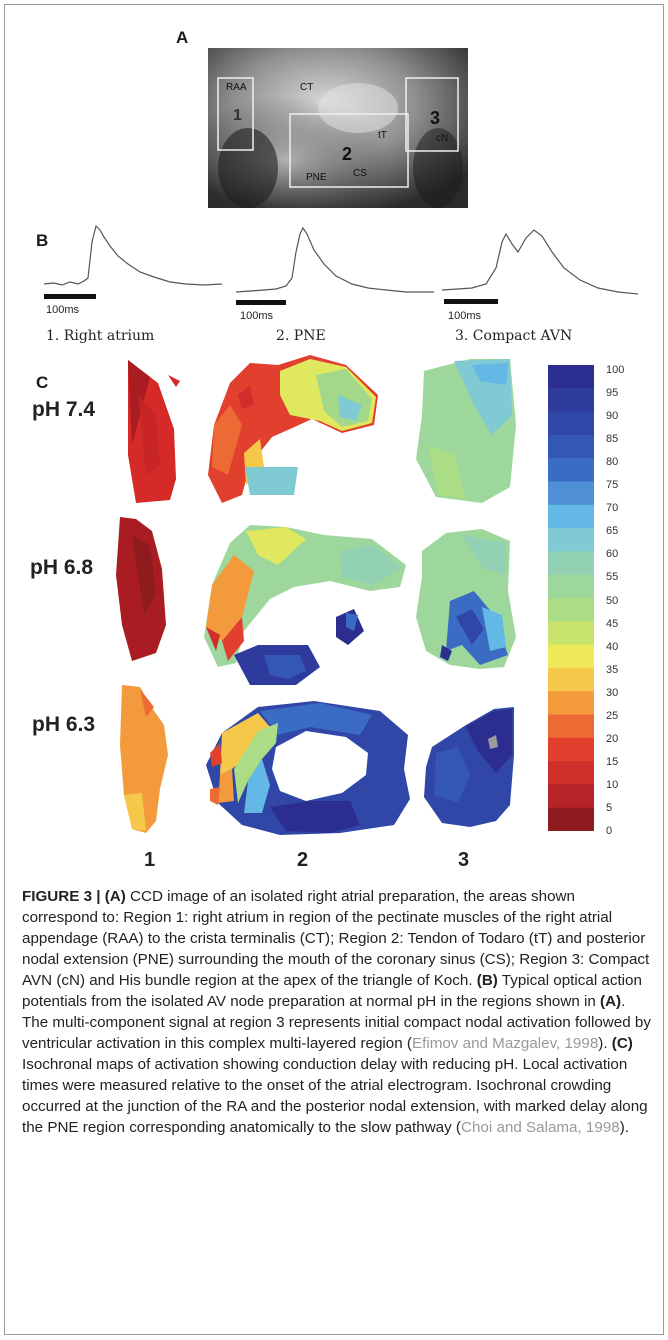  I want to click on colorbar-tick-label: 15, so click(612, 761).